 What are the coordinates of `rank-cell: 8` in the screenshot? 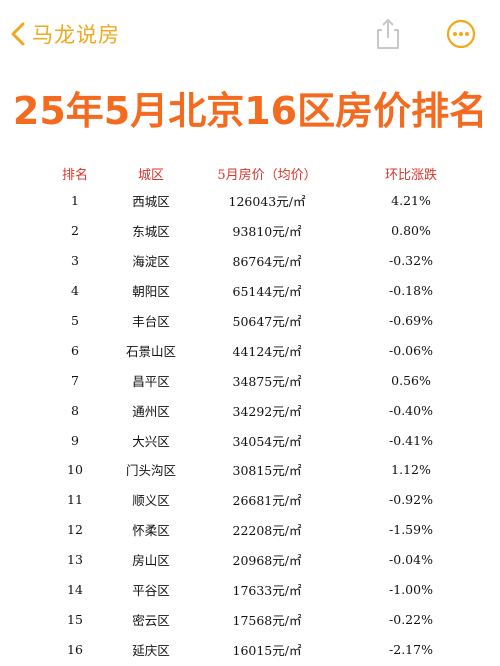 It's located at (75, 410).